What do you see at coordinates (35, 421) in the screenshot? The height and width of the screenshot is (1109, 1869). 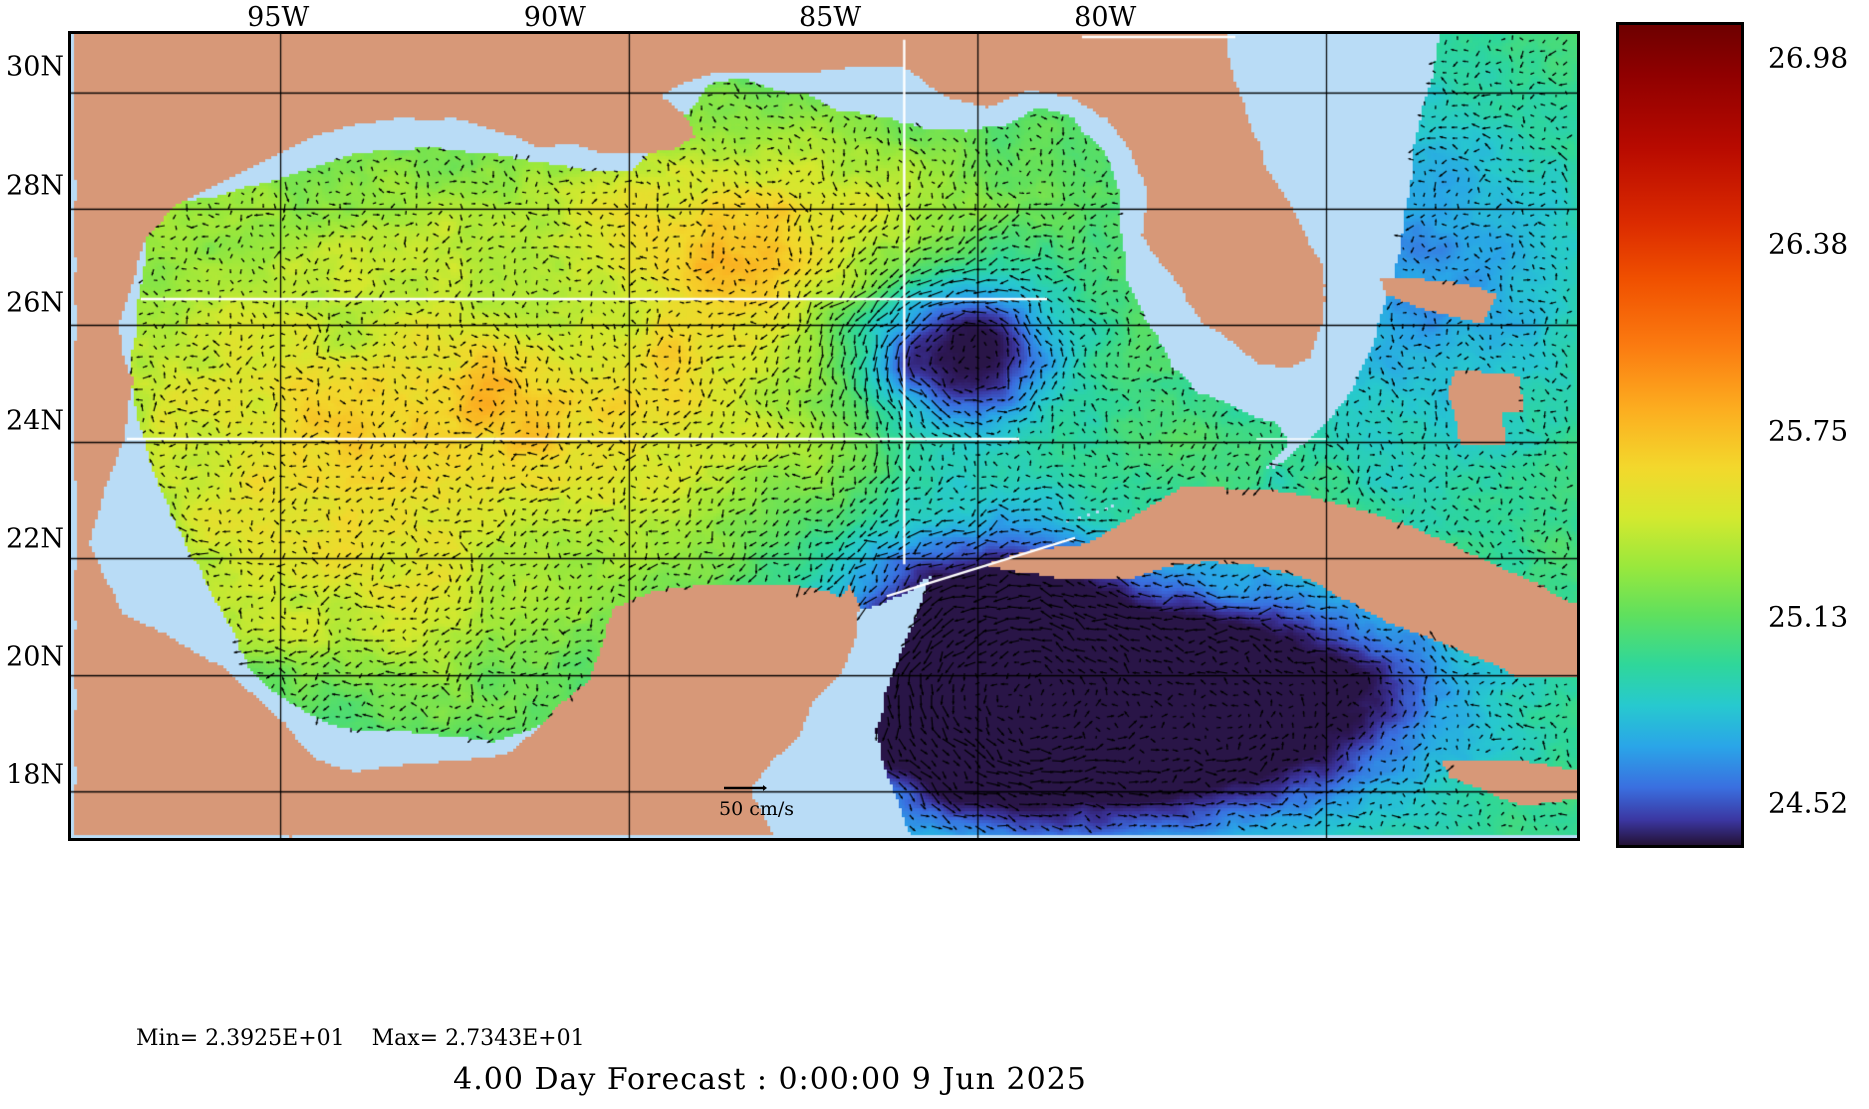 I see `lat-tick-label-24n: 24N` at bounding box center [35, 421].